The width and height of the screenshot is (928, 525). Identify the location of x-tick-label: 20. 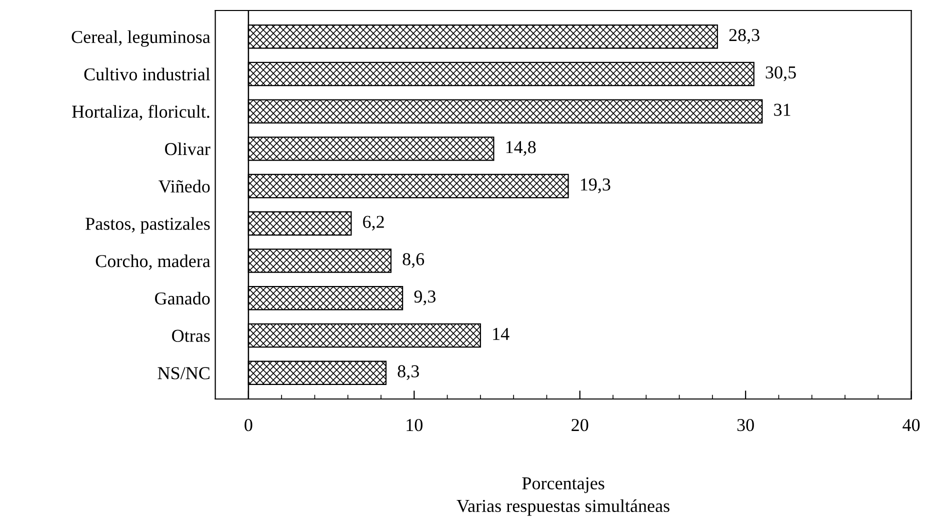
(580, 425).